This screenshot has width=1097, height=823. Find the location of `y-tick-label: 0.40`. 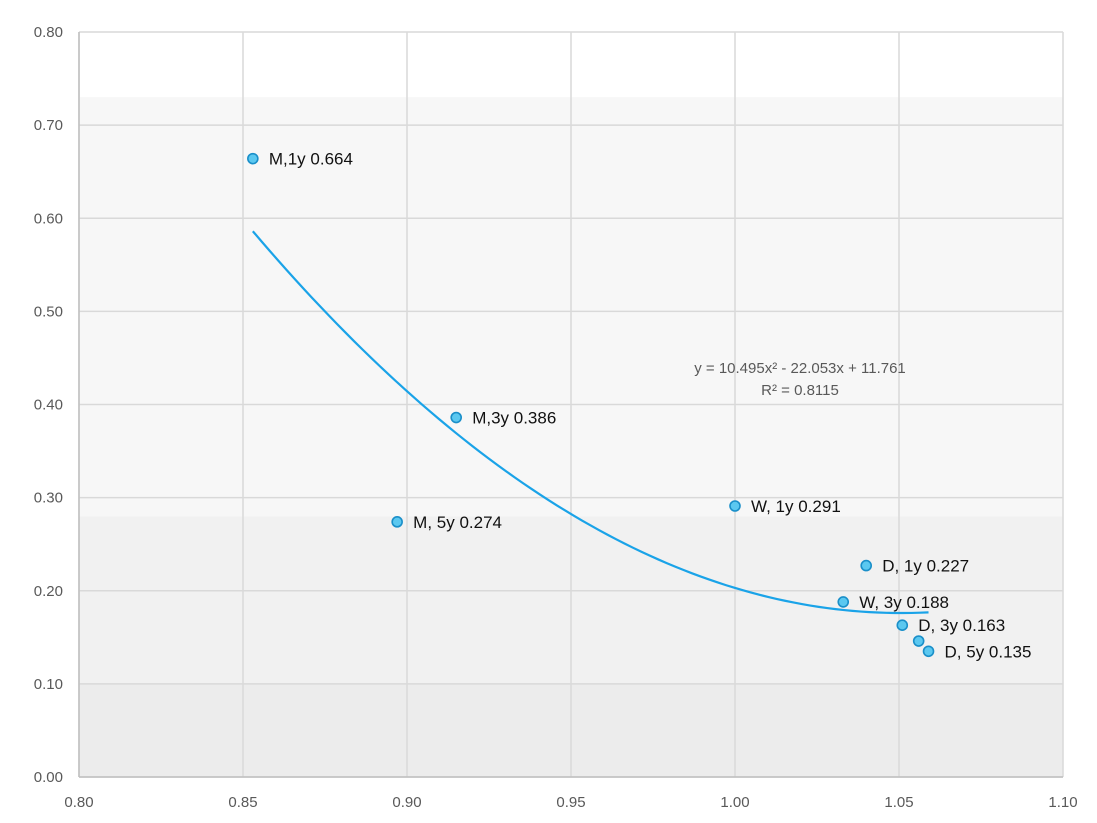

y-tick-label: 0.40 is located at coordinates (48, 405).